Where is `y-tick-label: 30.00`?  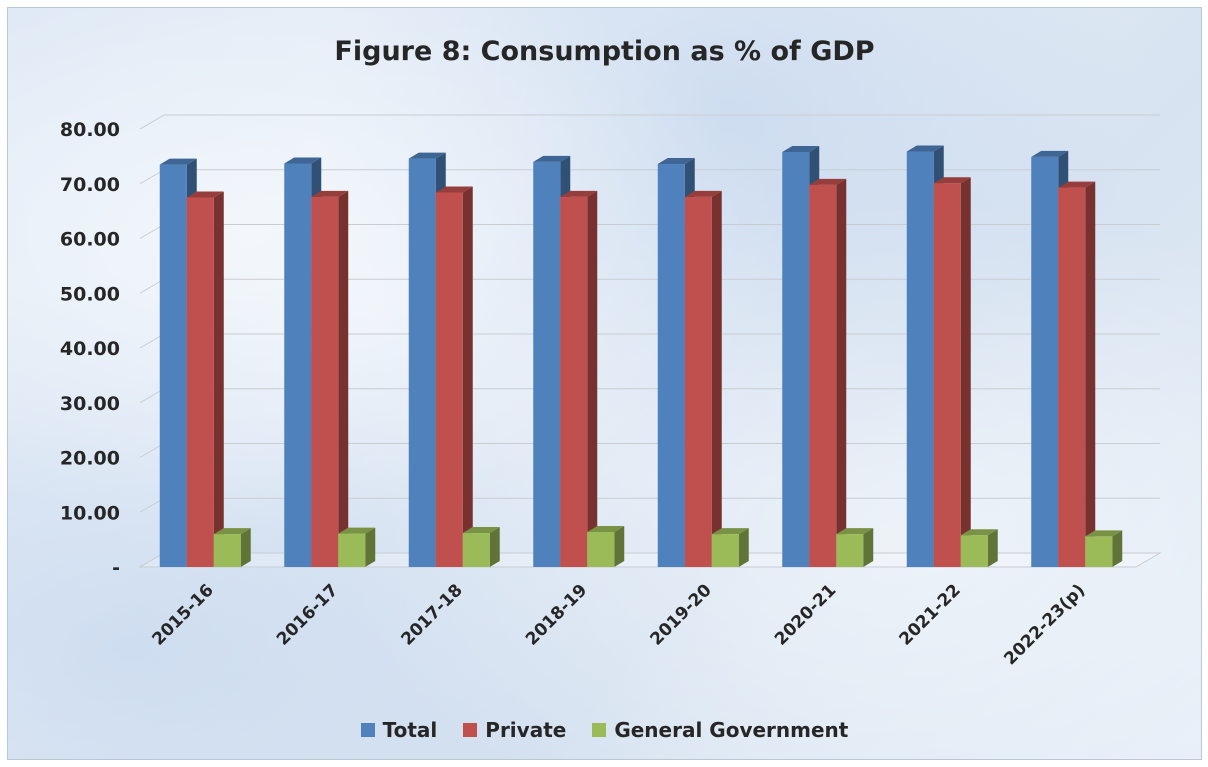 y-tick-label: 30.00 is located at coordinates (90, 404).